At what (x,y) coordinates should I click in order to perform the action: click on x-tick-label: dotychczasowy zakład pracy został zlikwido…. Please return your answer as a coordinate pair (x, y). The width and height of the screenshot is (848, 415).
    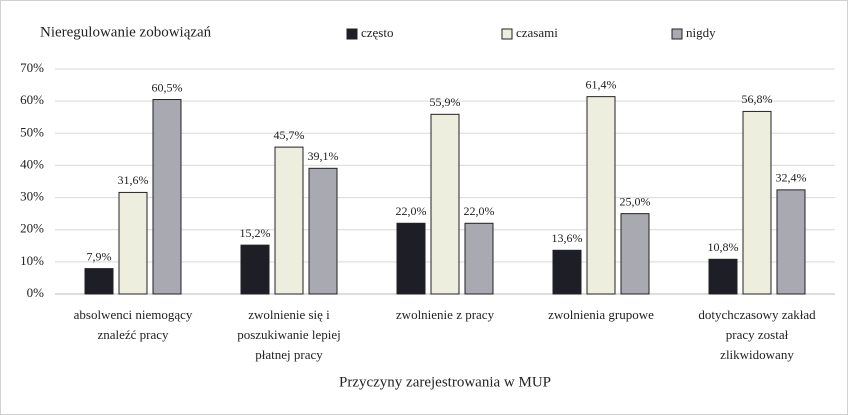
    Looking at the image, I should click on (757, 334).